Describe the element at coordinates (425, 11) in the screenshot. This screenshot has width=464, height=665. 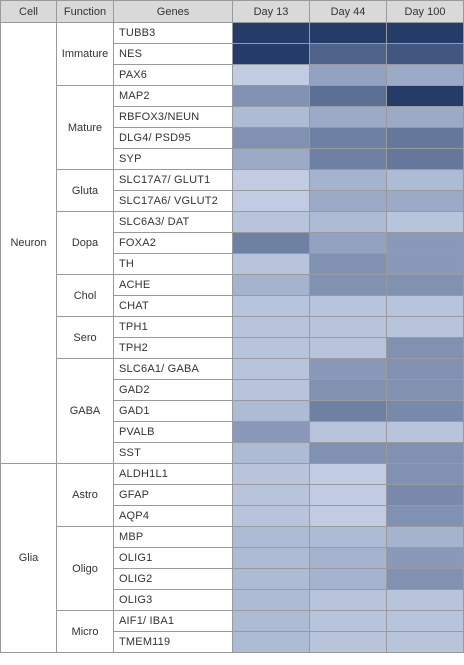
I see `header-day-2: Day 100` at that location.